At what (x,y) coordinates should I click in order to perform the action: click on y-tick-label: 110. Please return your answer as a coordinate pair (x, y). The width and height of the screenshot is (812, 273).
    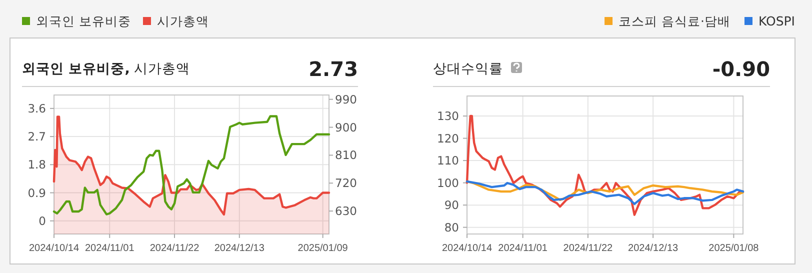
    Looking at the image, I should click on (448, 161).